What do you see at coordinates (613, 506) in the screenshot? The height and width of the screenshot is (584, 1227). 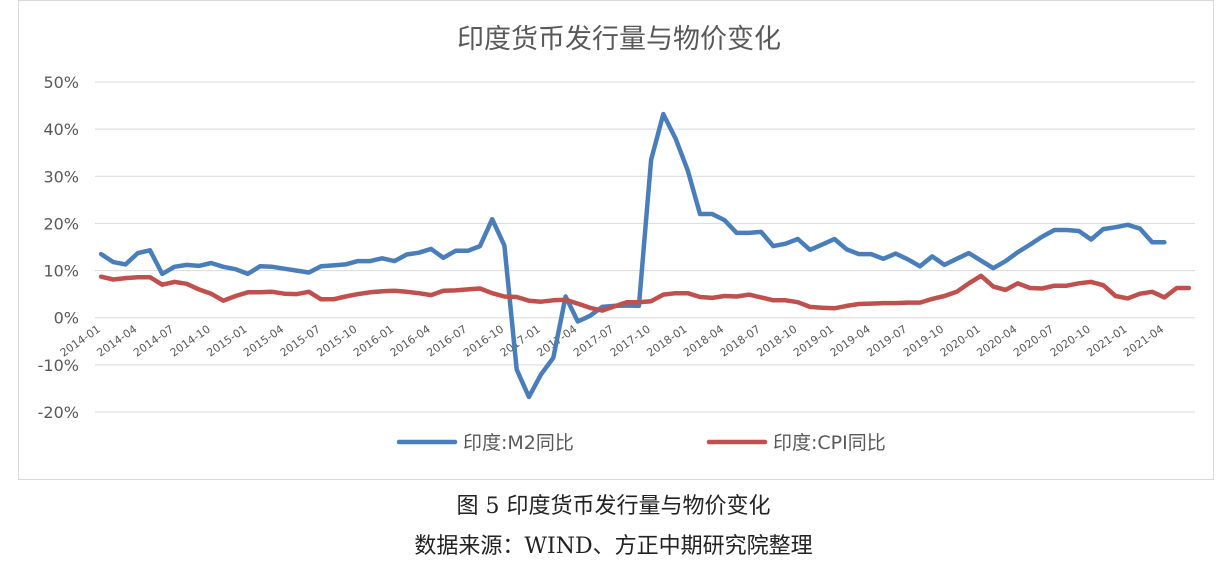 I see `figure-caption: 图 5 印度货币发行量与物价变化` at bounding box center [613, 506].